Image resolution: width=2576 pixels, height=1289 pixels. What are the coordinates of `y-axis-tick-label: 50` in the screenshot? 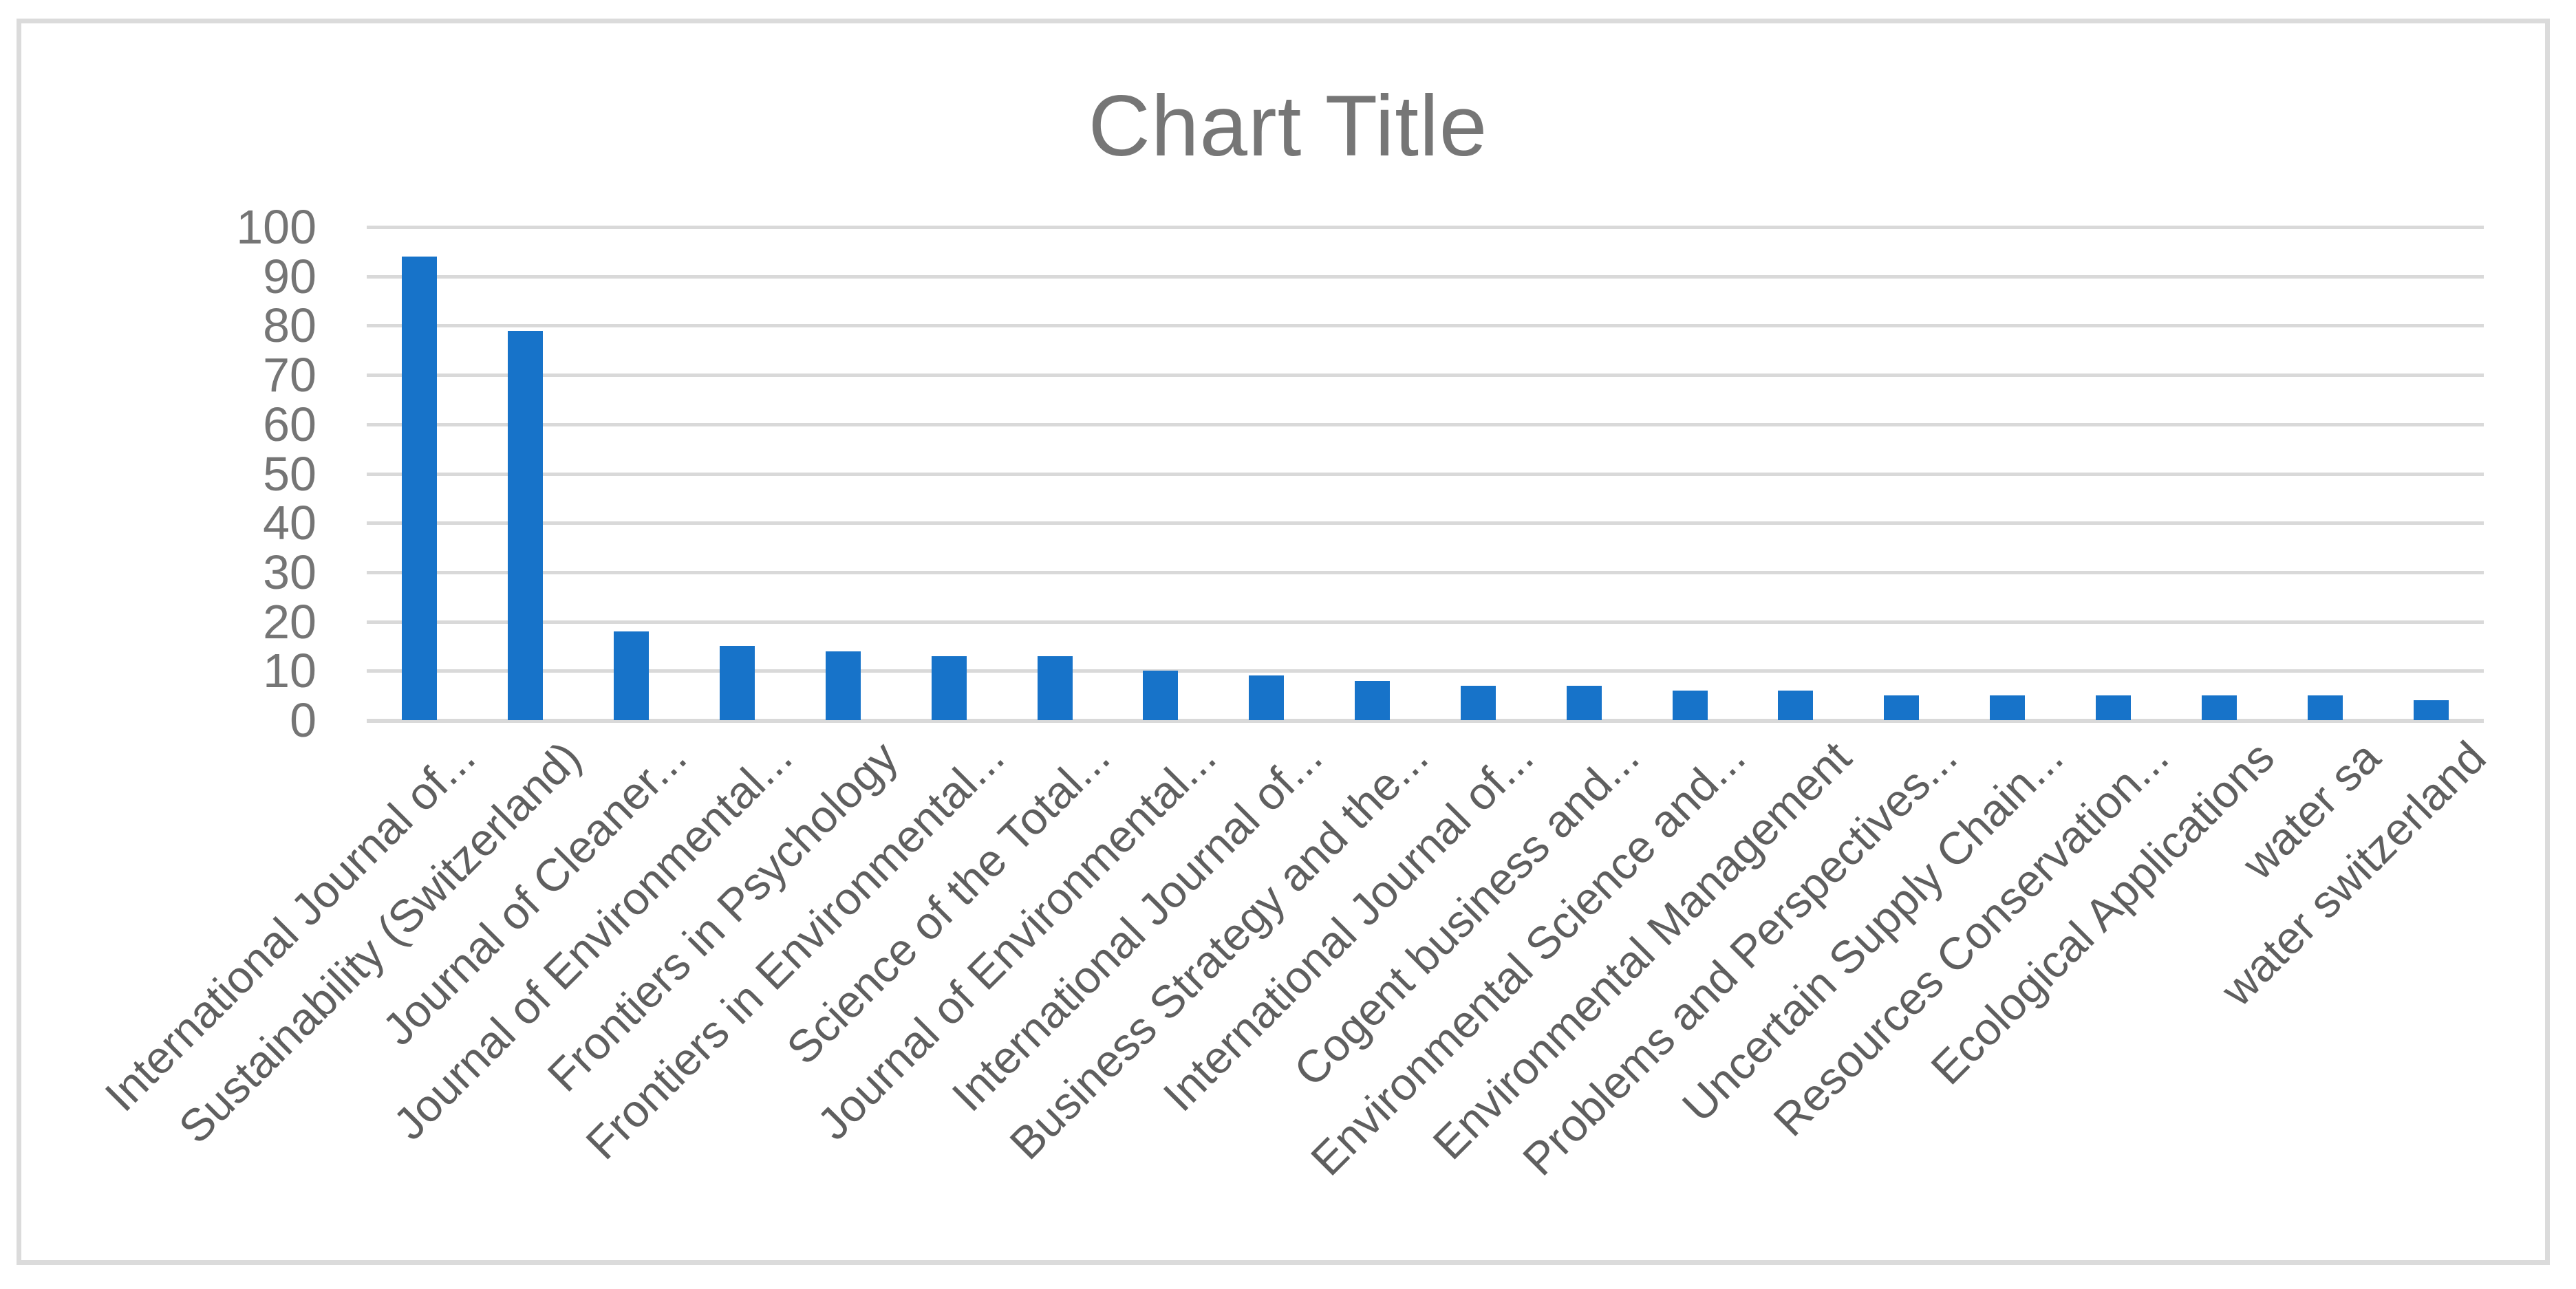 It's located at (289, 474).